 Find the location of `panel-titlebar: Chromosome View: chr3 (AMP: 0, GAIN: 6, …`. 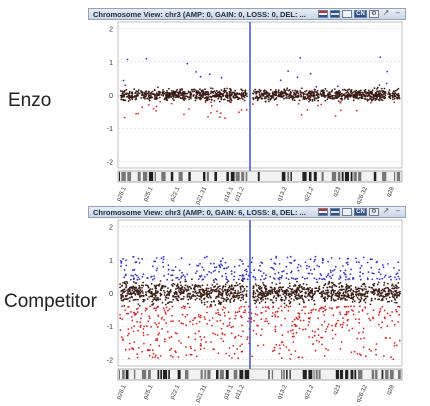

panel-titlebar: Chromosome View: chr3 (AMP: 0, GAIN: 6, … is located at coordinates (247, 212).